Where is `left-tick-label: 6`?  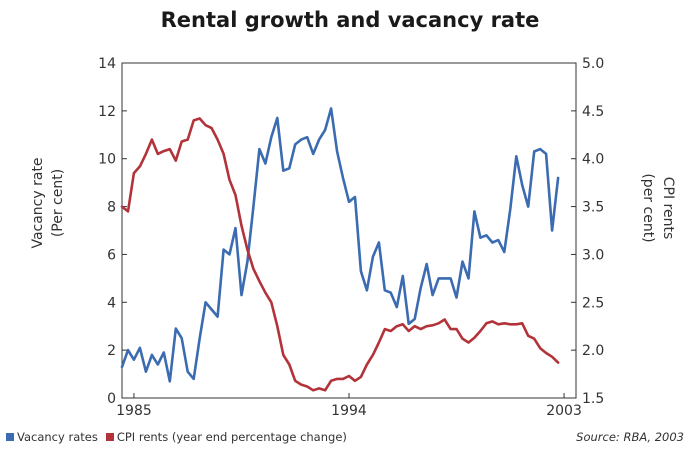 left-tick-label: 6 is located at coordinates (111, 255).